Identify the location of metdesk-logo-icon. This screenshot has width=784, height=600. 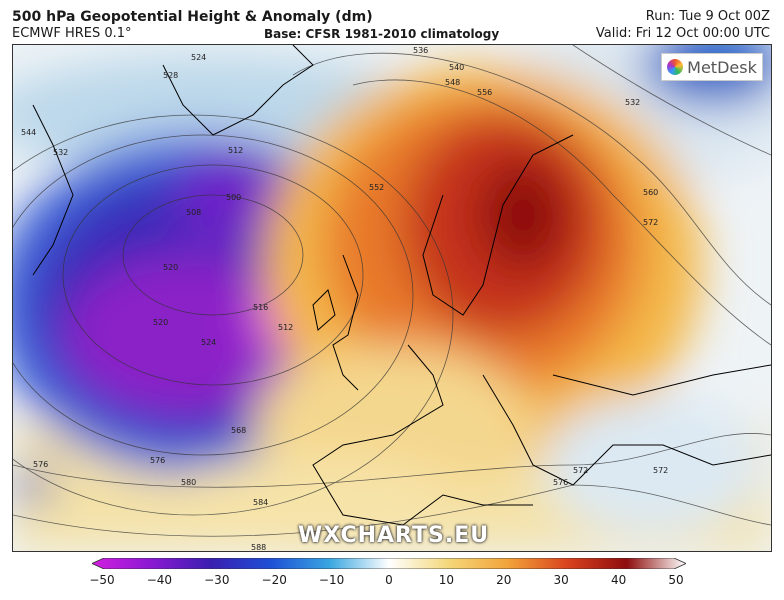
(675, 67).